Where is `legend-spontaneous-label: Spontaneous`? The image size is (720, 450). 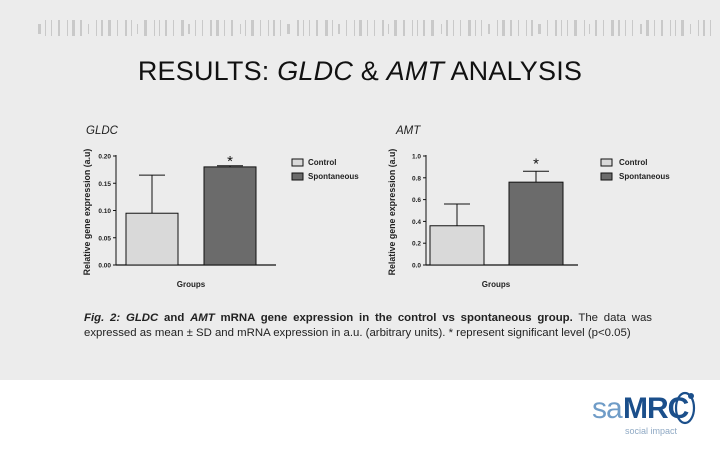 legend-spontaneous-label: Spontaneous is located at coordinates (333, 176).